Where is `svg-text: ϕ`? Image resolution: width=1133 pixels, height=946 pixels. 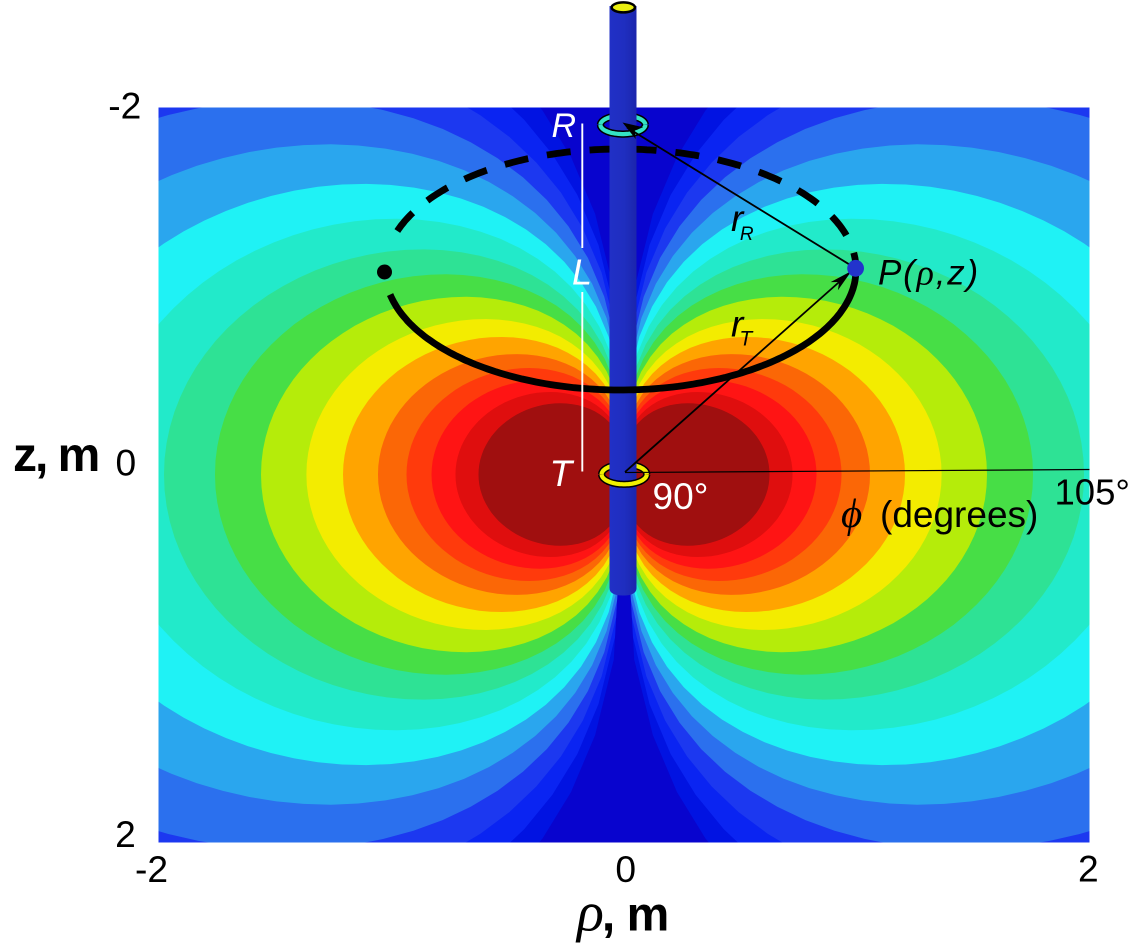
svg-text: ϕ is located at coordinates (851, 513).